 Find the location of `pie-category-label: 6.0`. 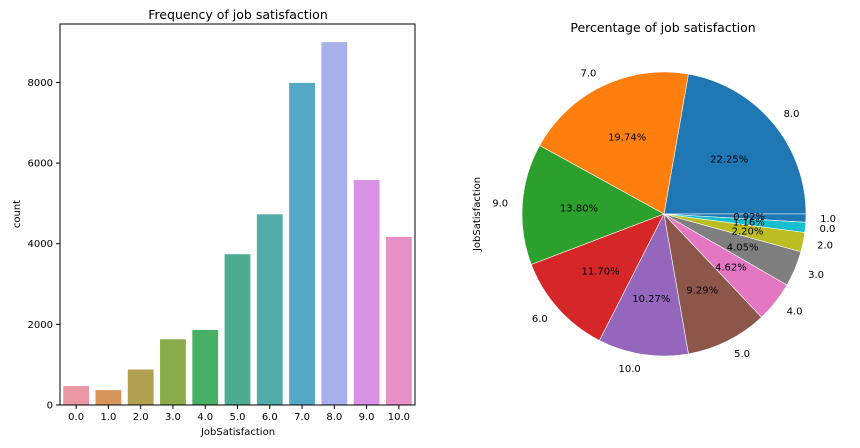

pie-category-label: 6.0 is located at coordinates (540, 319).